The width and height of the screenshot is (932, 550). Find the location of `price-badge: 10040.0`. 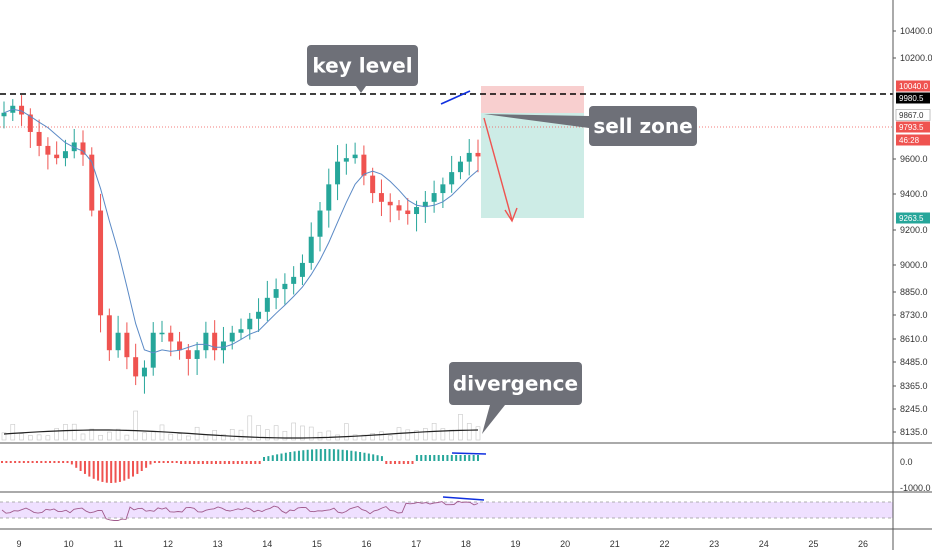

price-badge: 10040.0 is located at coordinates (913, 86).